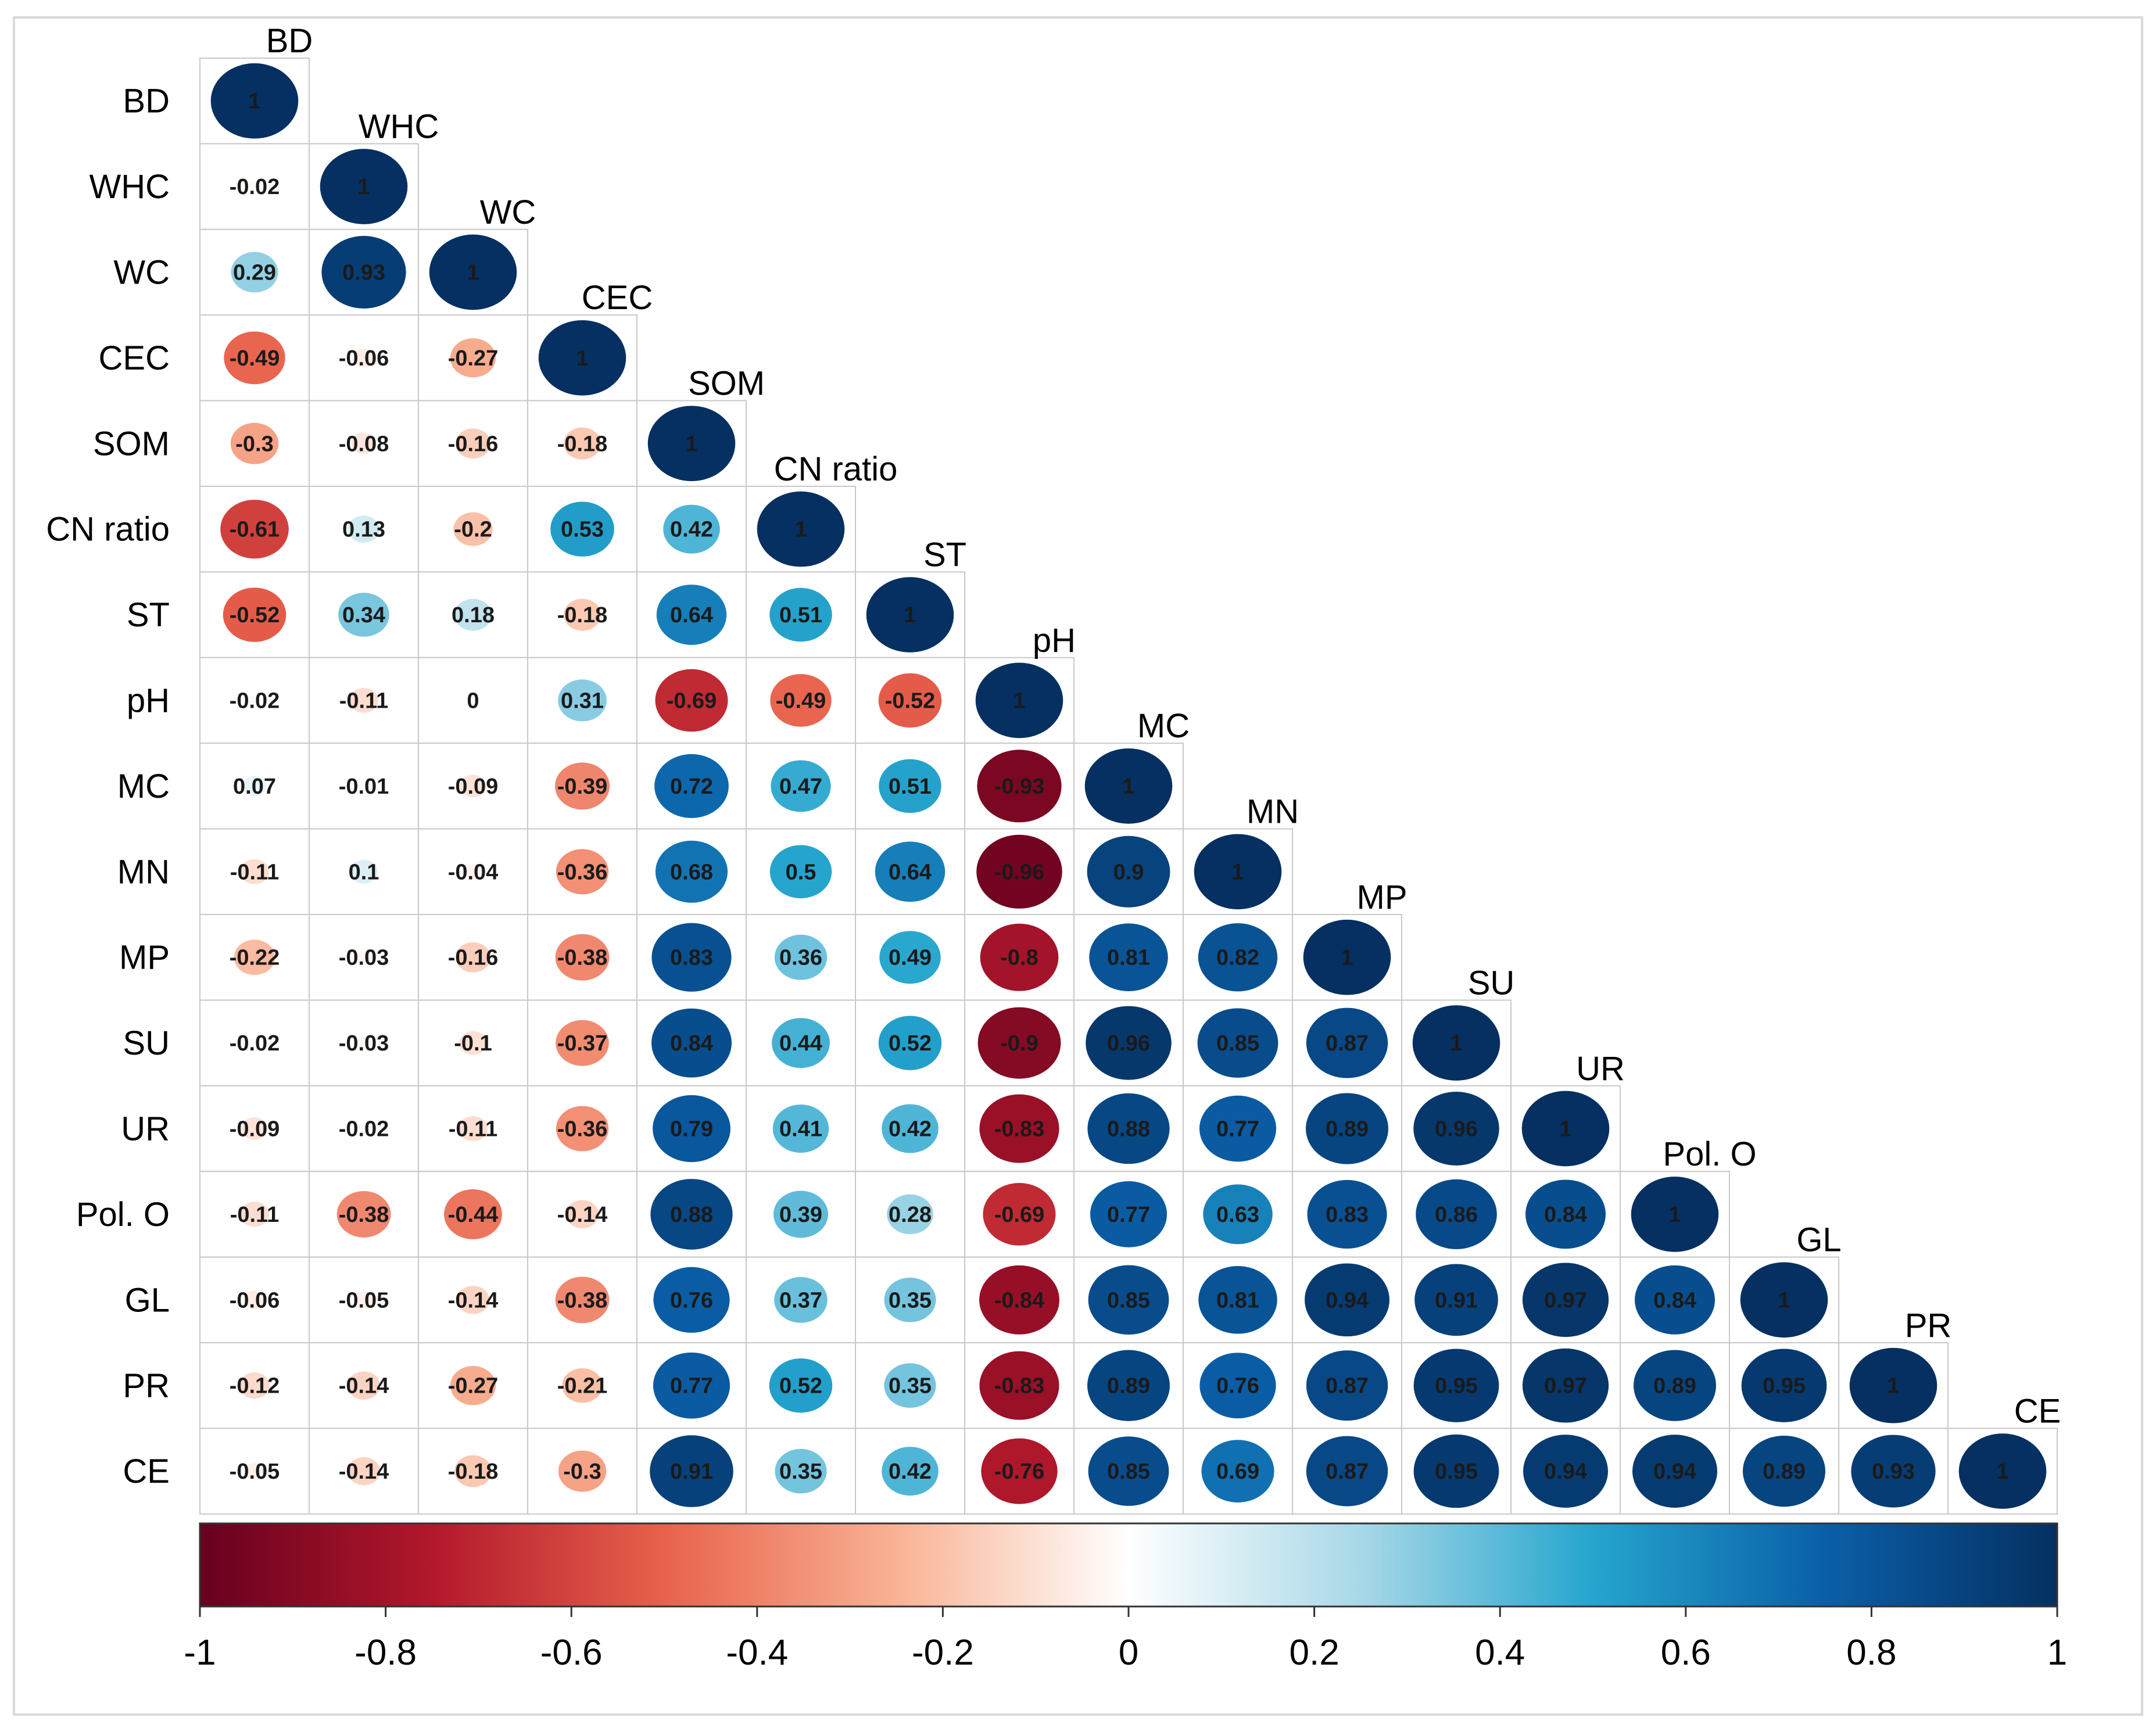 The width and height of the screenshot is (2156, 1732). I want to click on cell-st-bd: -0.52, so click(254, 614).